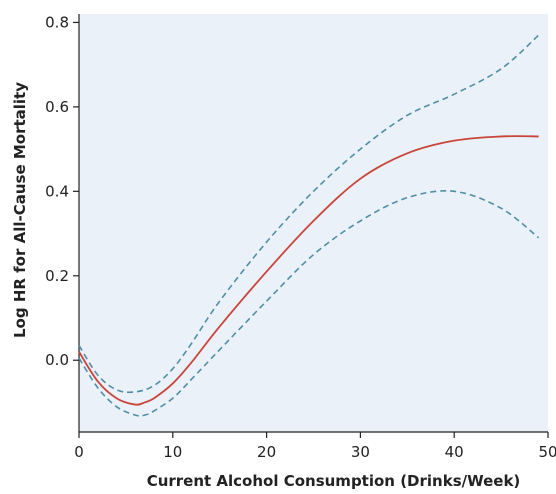 Image resolution: width=556 pixels, height=494 pixels. What do you see at coordinates (57, 107) in the screenshot?
I see `y-tick-label: 0.6` at bounding box center [57, 107].